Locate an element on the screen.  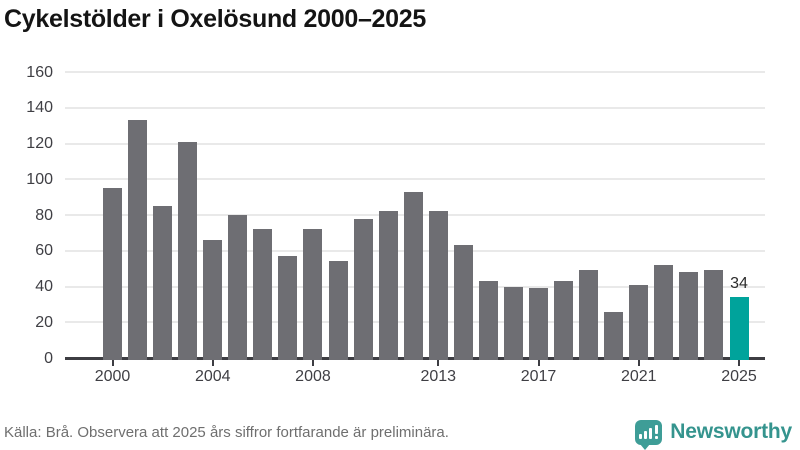
bar-2025 is located at coordinates (739, 328).